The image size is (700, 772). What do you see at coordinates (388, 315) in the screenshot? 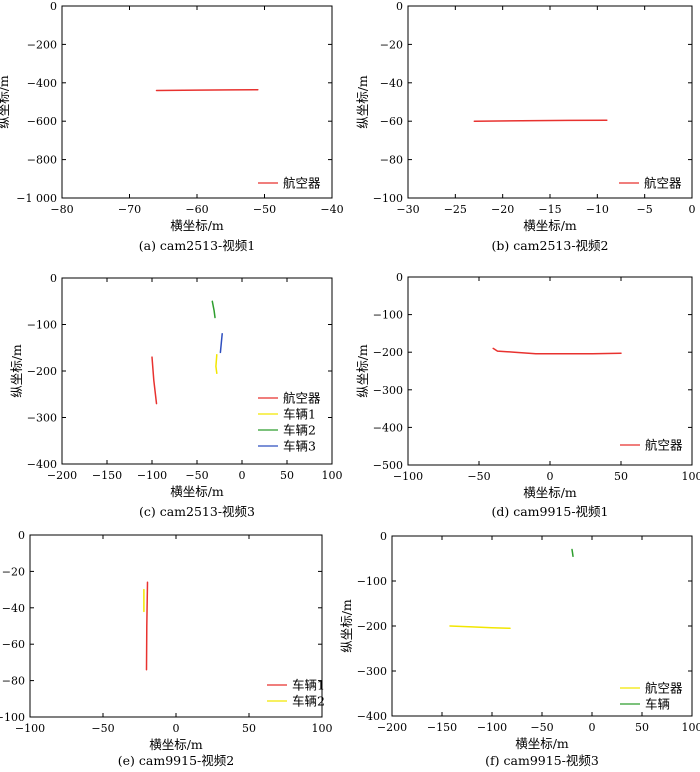
I see `panel-d-ytick-label: −100` at bounding box center [388, 315].